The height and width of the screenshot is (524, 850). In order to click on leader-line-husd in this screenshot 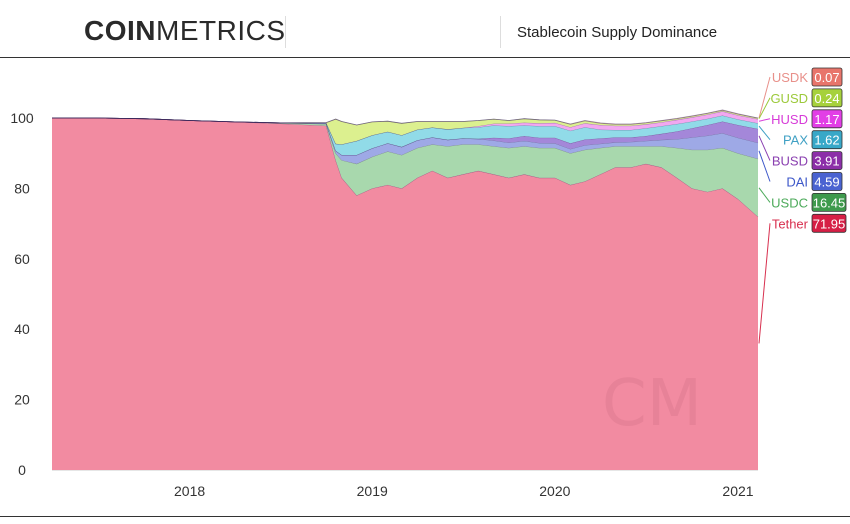, I will do `click(764, 120)`.